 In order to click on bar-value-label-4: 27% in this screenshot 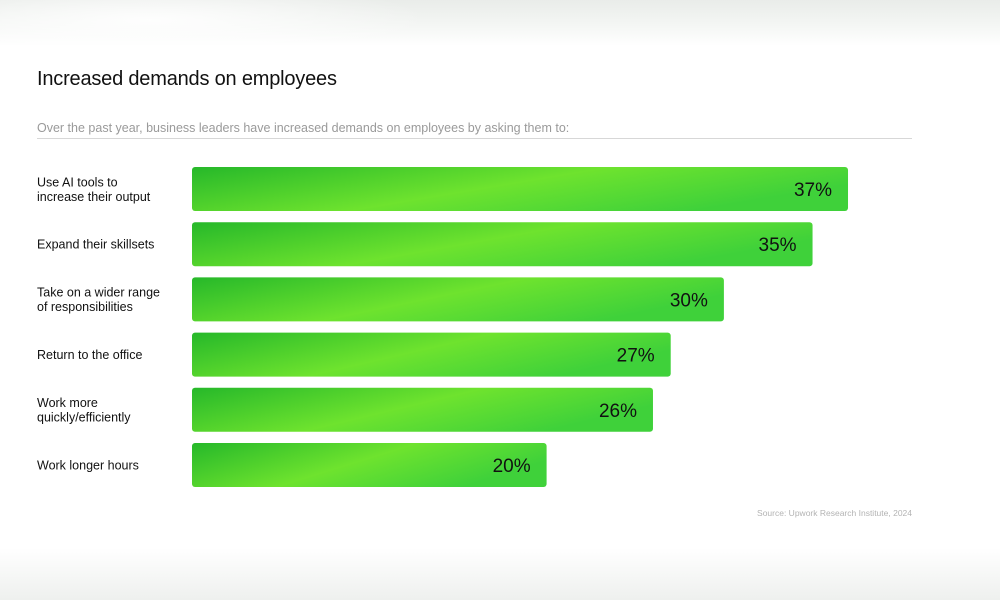, I will do `click(636, 356)`.